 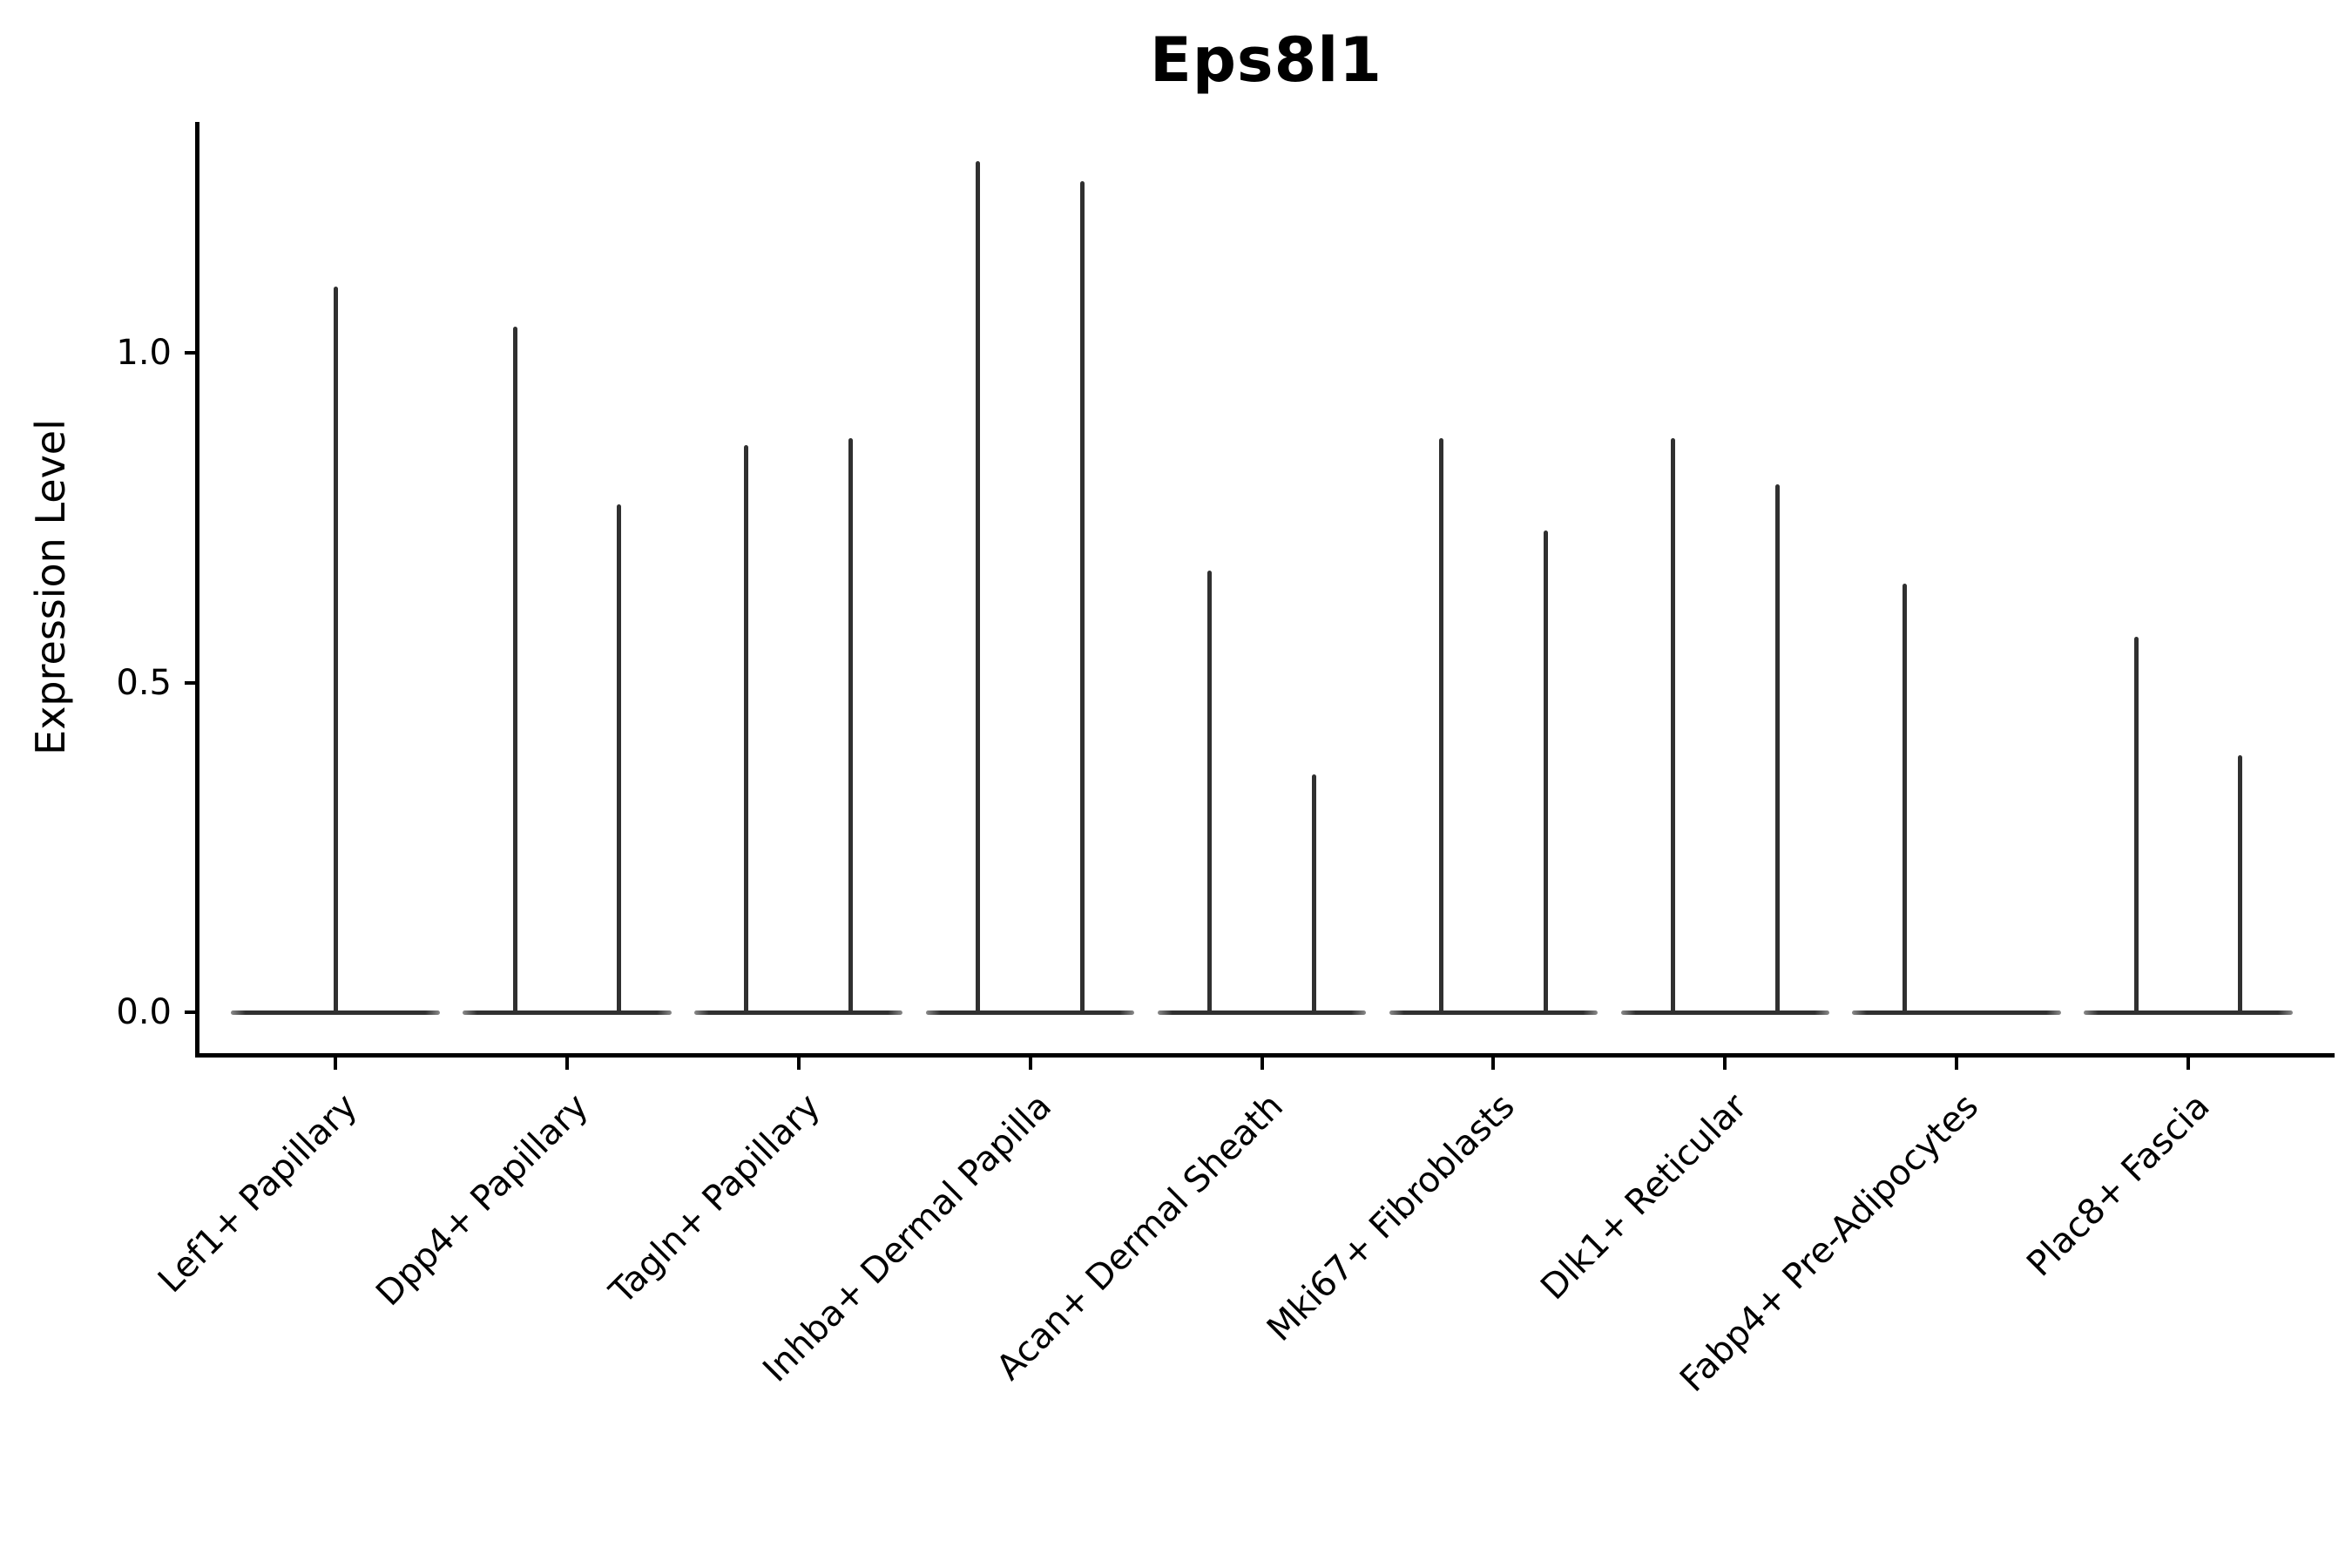 I want to click on x-tick-label-text: Plac8+ Fascia, so click(x=2118, y=1185).